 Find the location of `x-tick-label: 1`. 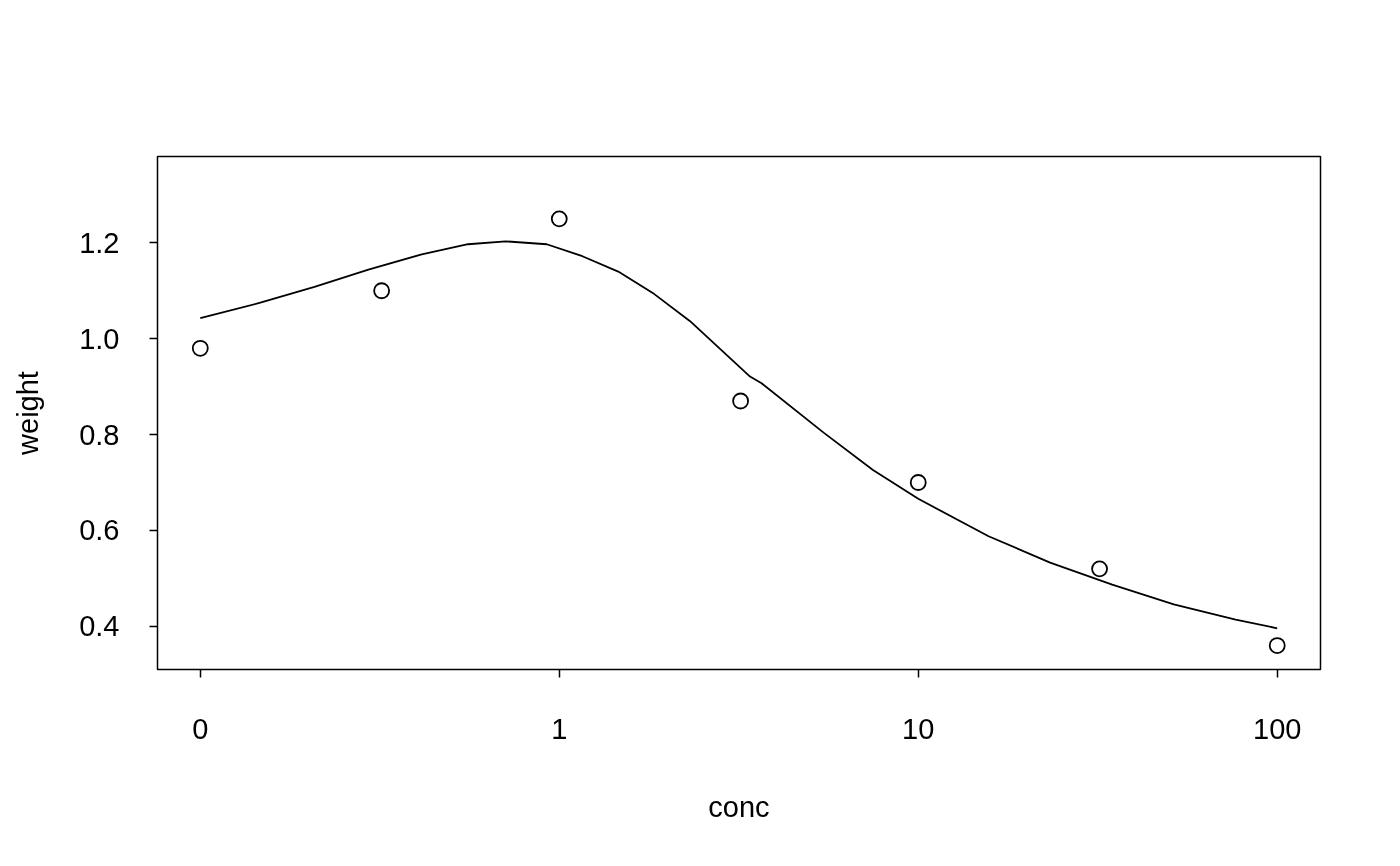

x-tick-label: 1 is located at coordinates (559, 728).